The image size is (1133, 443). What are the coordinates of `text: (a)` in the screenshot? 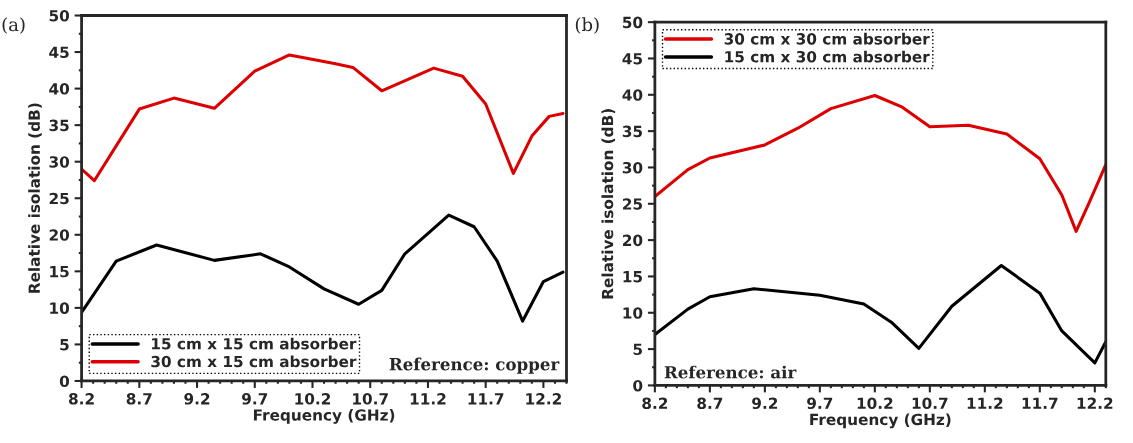 It's located at (13, 25).